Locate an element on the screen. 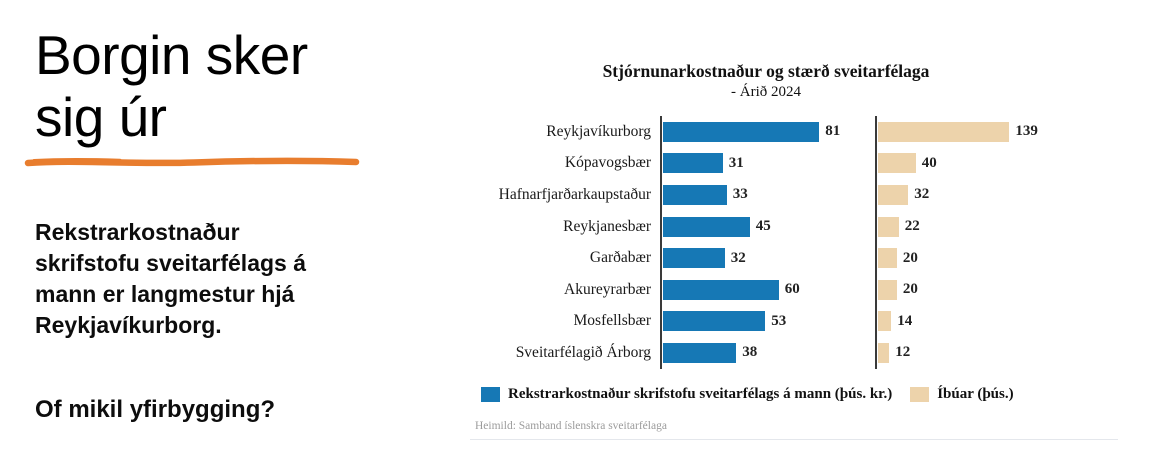 The width and height of the screenshot is (1165, 461). category-label: Reykjavíkurborg is located at coordinates (598, 131).